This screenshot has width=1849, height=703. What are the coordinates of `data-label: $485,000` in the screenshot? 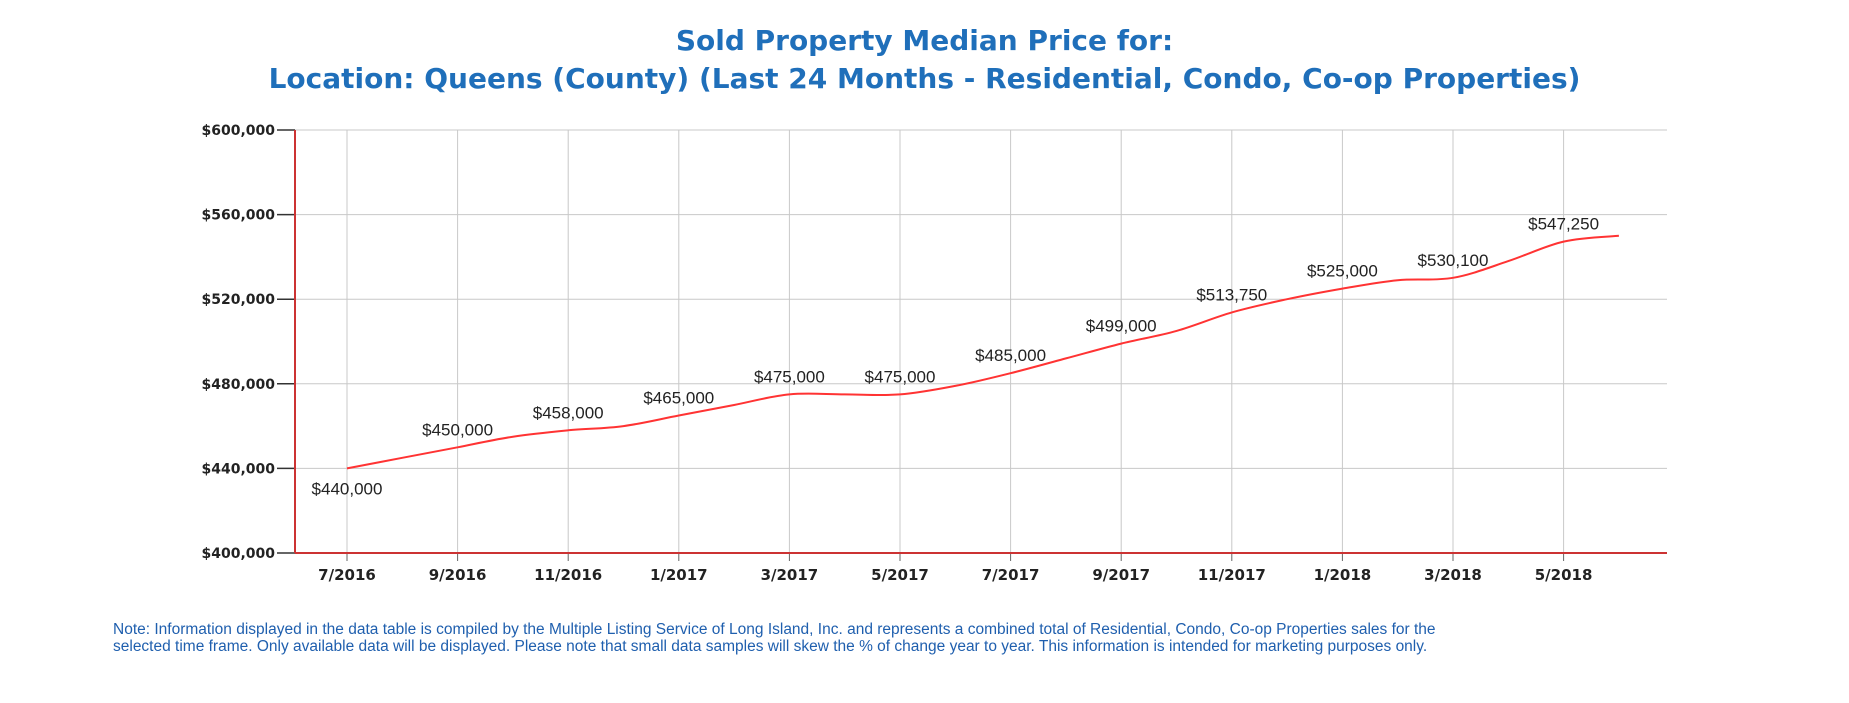 It's located at (1010, 355).